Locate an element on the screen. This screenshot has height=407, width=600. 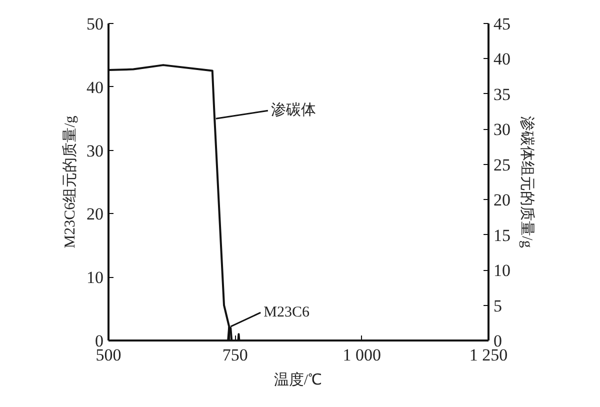
y-axis-title: M23C6组元的质量/g is located at coordinates (70, 181).